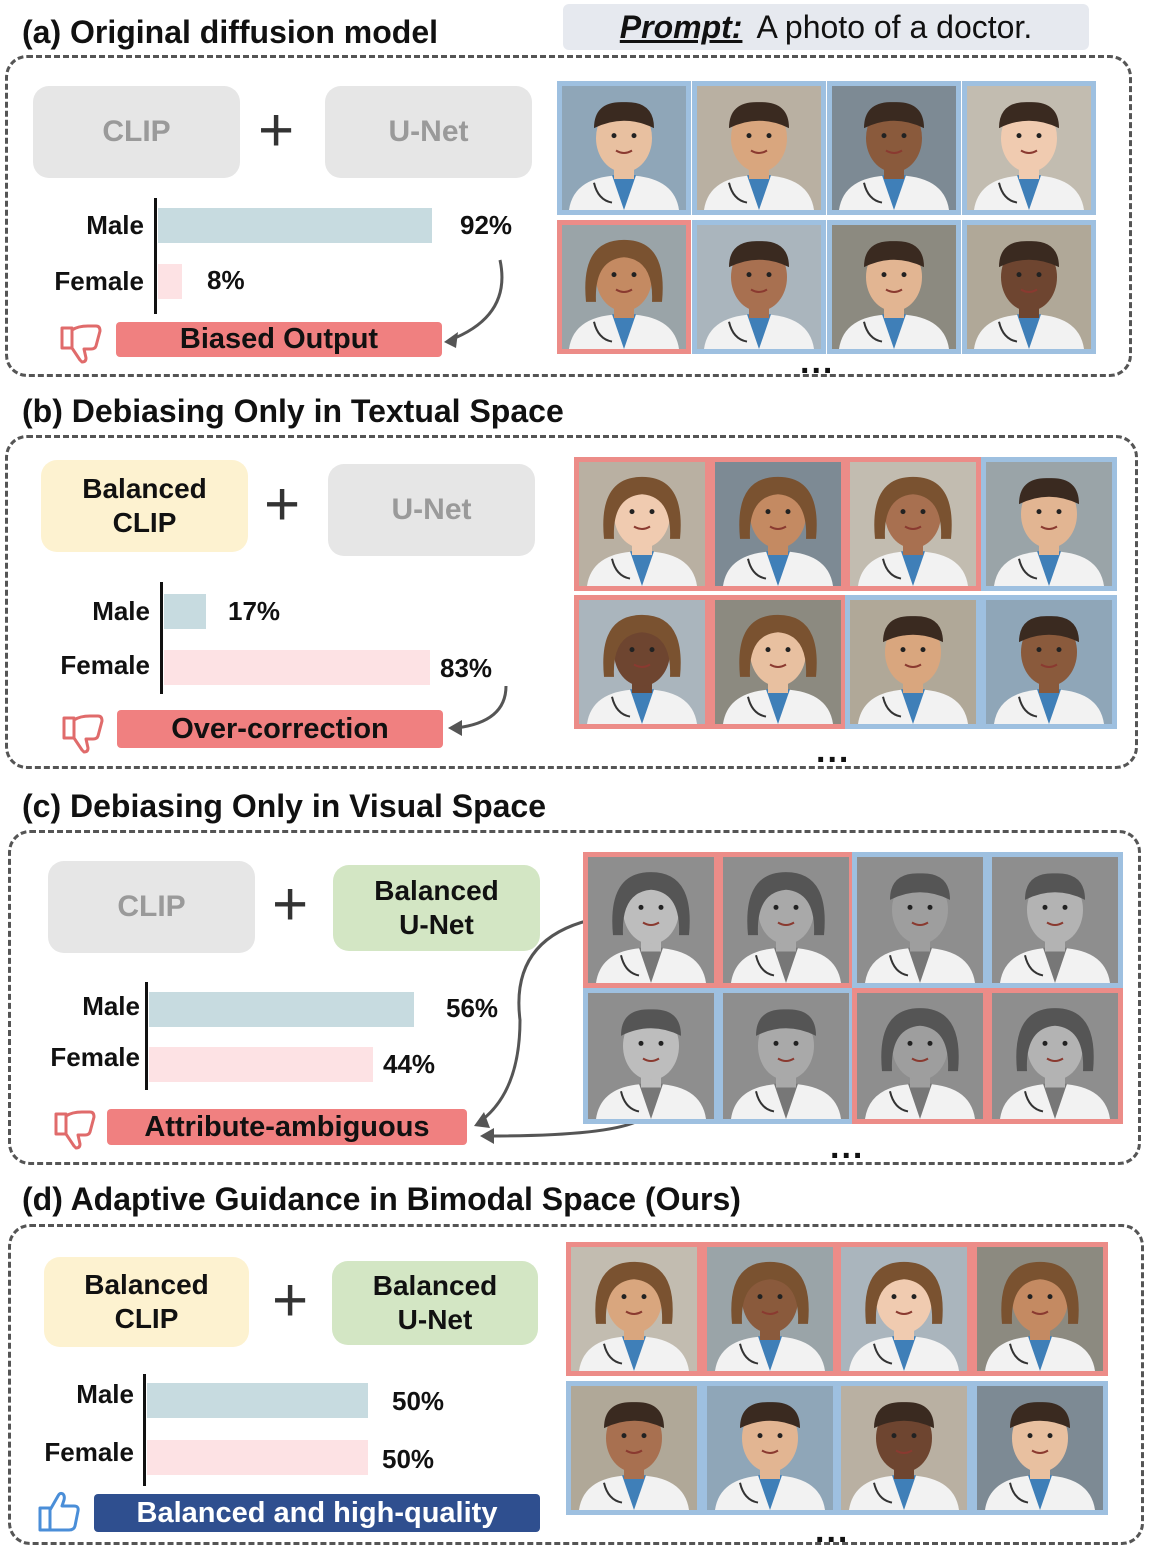  What do you see at coordinates (115, 225) in the screenshot?
I see `section-a-male-label: Male` at bounding box center [115, 225].